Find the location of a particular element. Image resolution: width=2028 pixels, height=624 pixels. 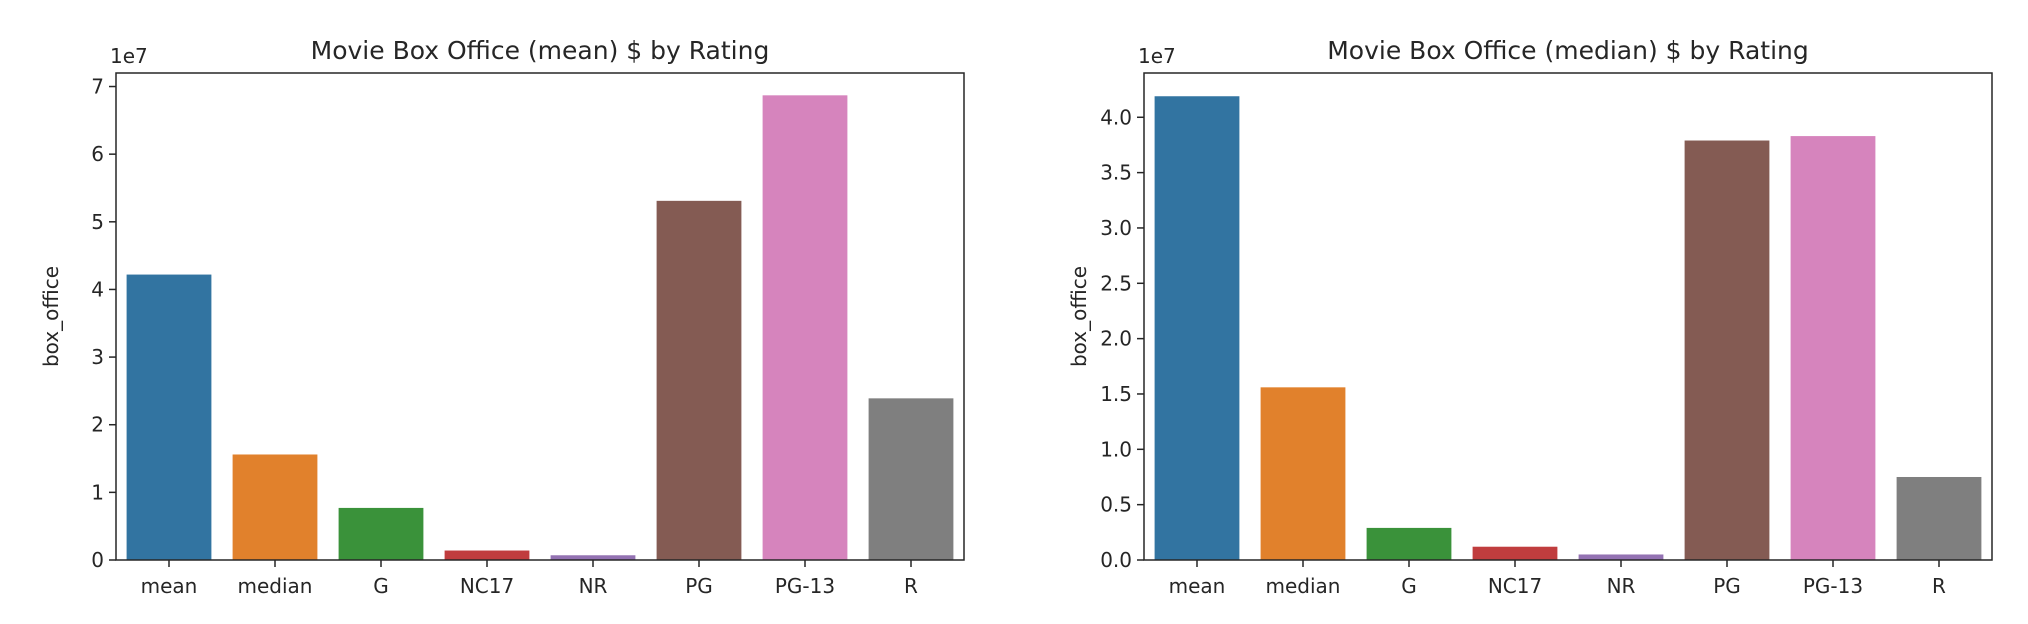

y-tick-label: 4.0 is located at coordinates (1116, 117).